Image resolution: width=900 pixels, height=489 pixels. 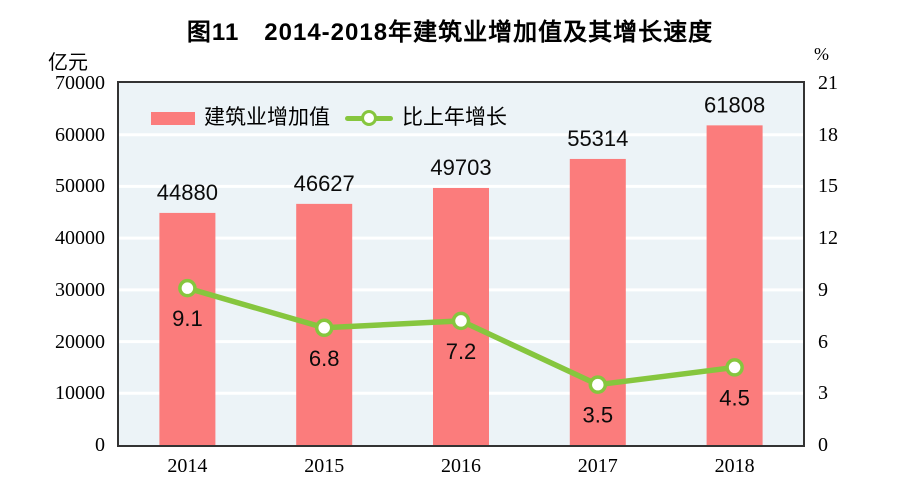 I want to click on line-value-label-2017: 3.5, so click(x=598, y=415).